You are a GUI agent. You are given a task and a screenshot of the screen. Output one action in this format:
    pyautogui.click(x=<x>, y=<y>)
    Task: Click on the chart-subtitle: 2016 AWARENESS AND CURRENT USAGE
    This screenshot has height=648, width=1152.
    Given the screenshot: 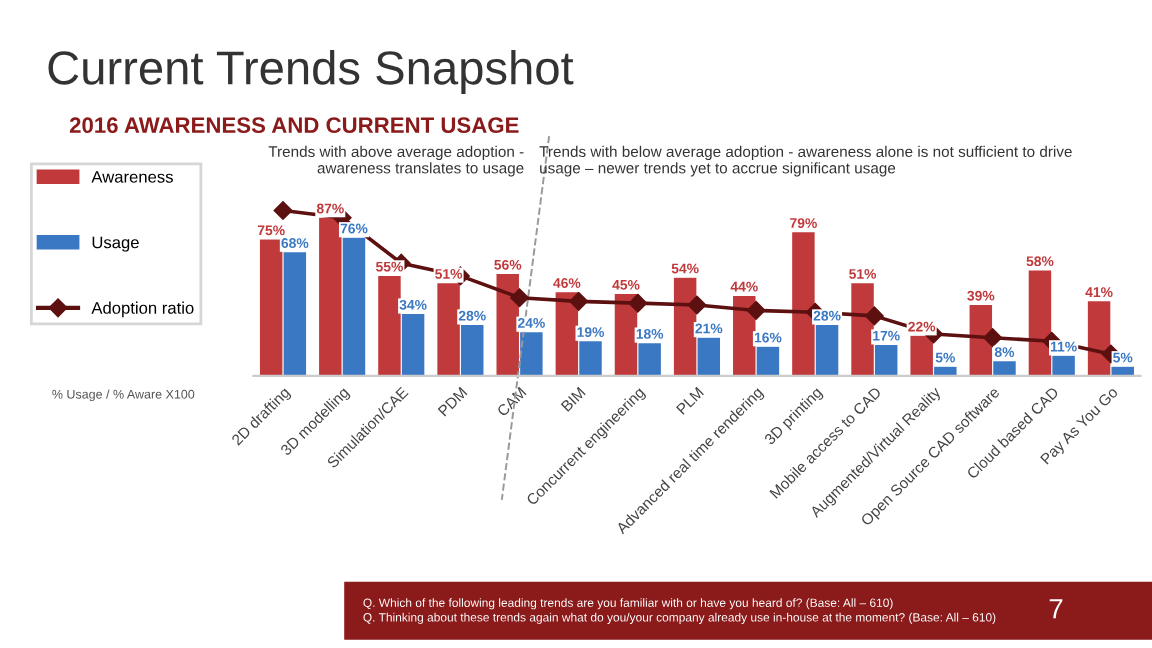 What is the action you would take?
    pyautogui.click(x=294, y=125)
    